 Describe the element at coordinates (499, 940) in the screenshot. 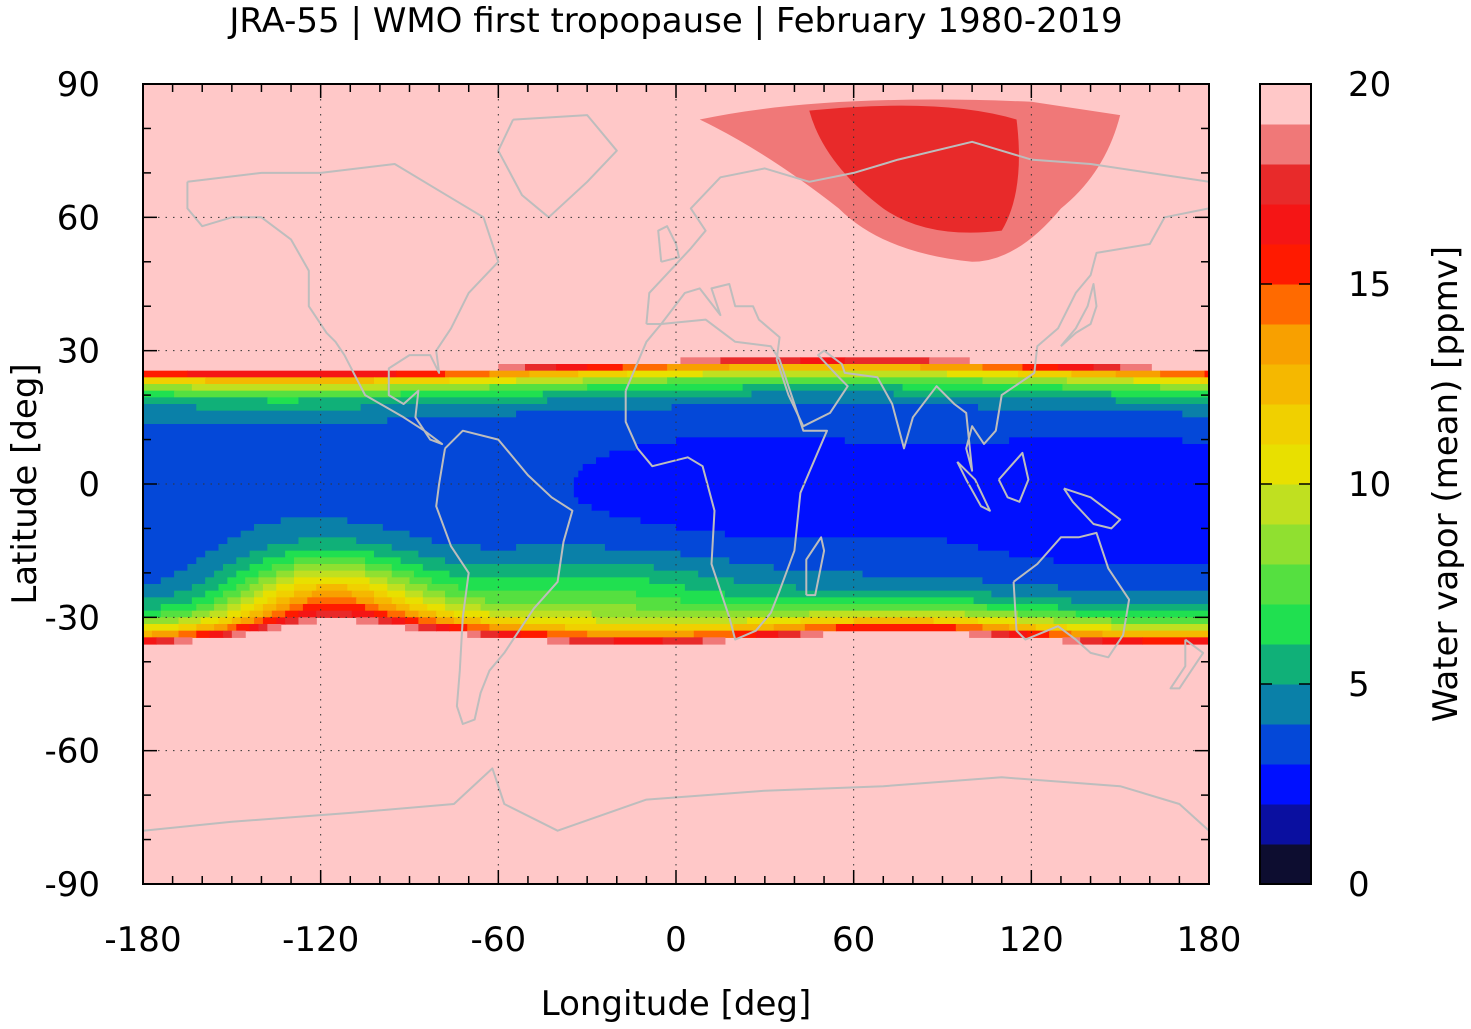

I see `x-tick-label: -60` at that location.